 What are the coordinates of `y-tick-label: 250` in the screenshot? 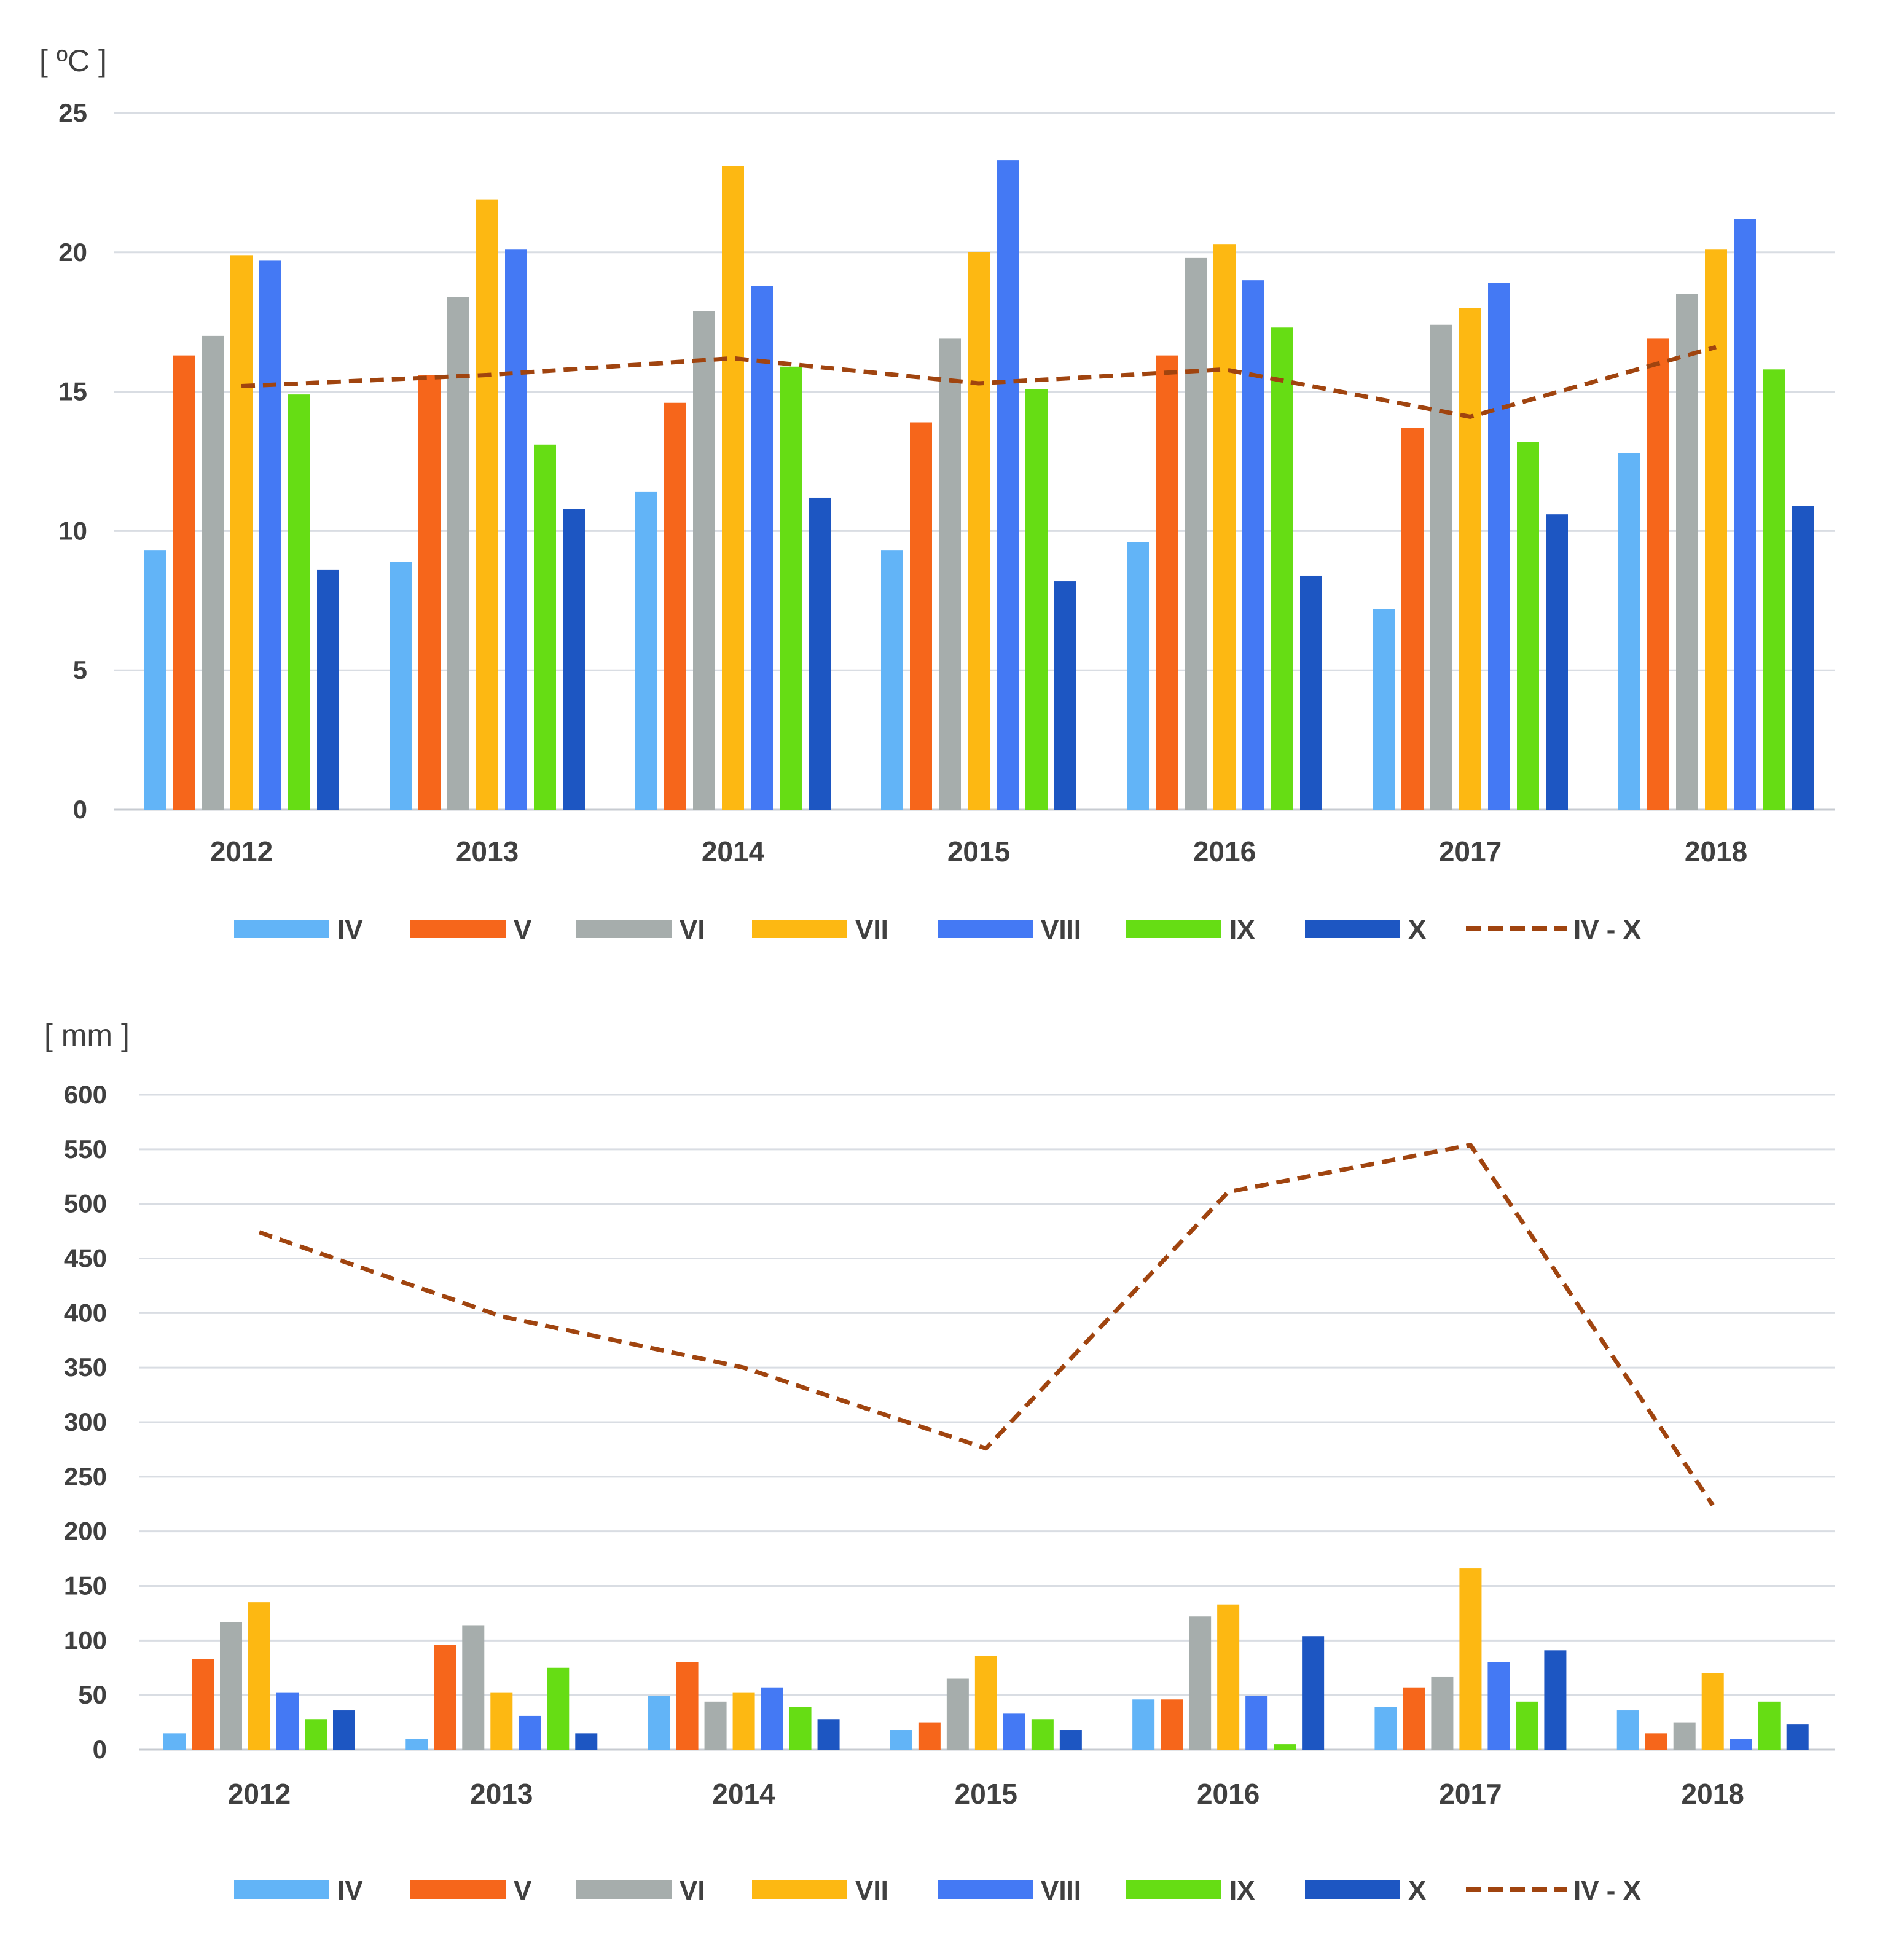 It's located at (86, 1477).